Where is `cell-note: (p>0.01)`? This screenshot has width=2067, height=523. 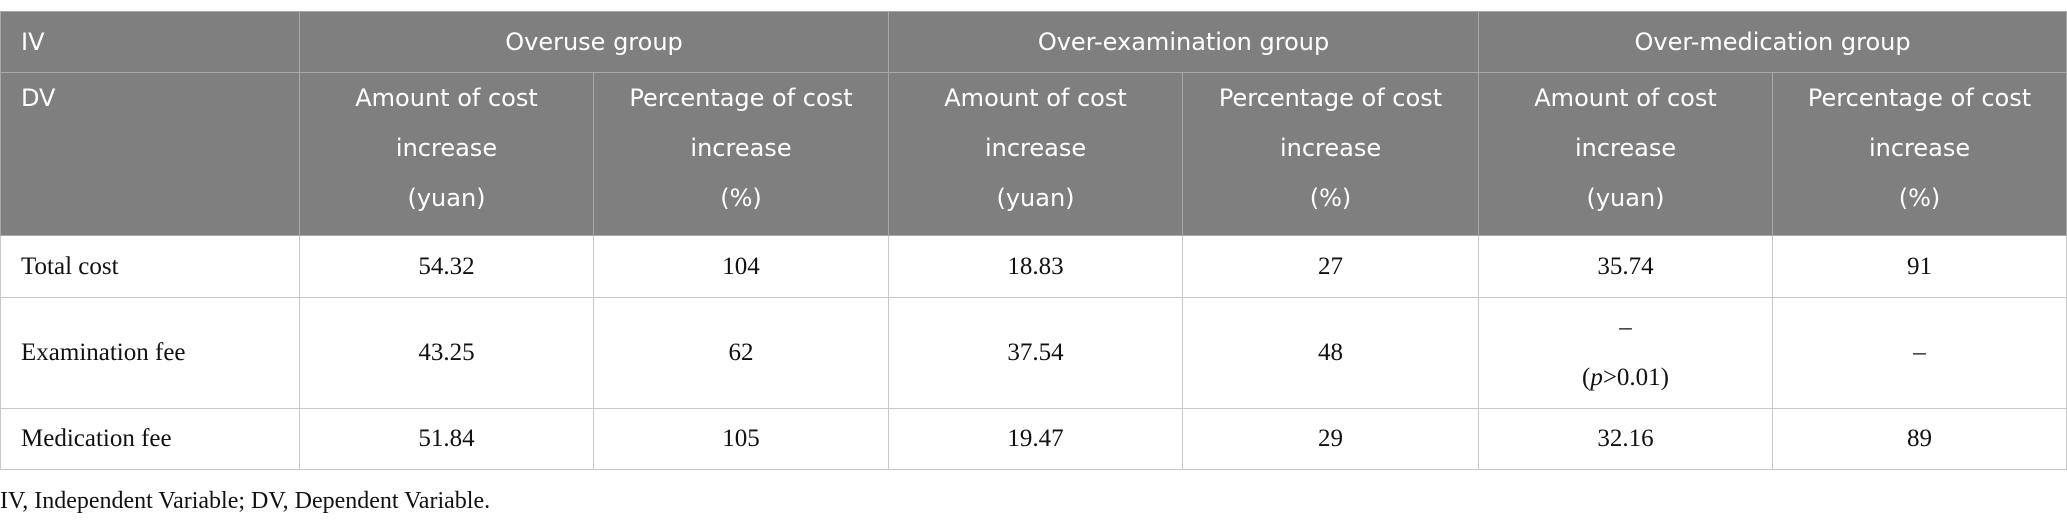
cell-note: (p>0.01) is located at coordinates (1625, 378).